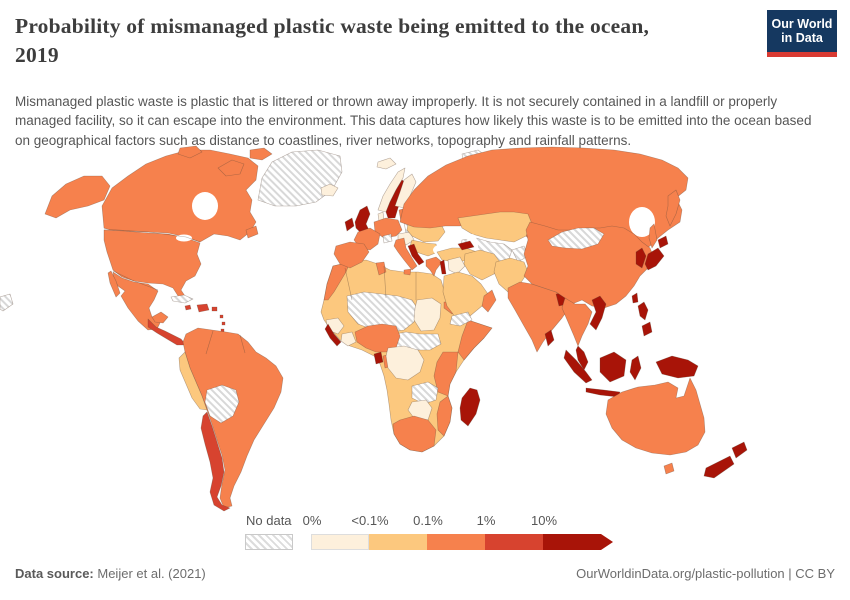  What do you see at coordinates (475, 340) in the screenshot?
I see `country-somalia` at bounding box center [475, 340].